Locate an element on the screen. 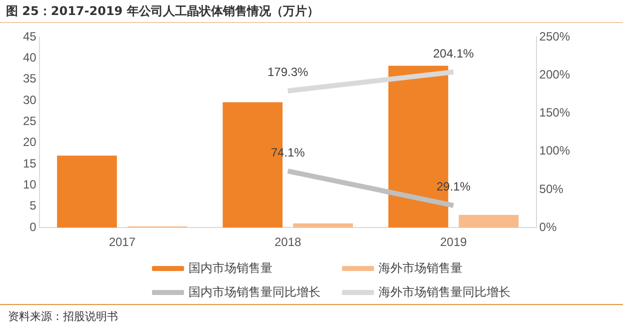 Image resolution: width=623 pixels, height=331 pixels. y-tick-label: 20 is located at coordinates (29, 142).